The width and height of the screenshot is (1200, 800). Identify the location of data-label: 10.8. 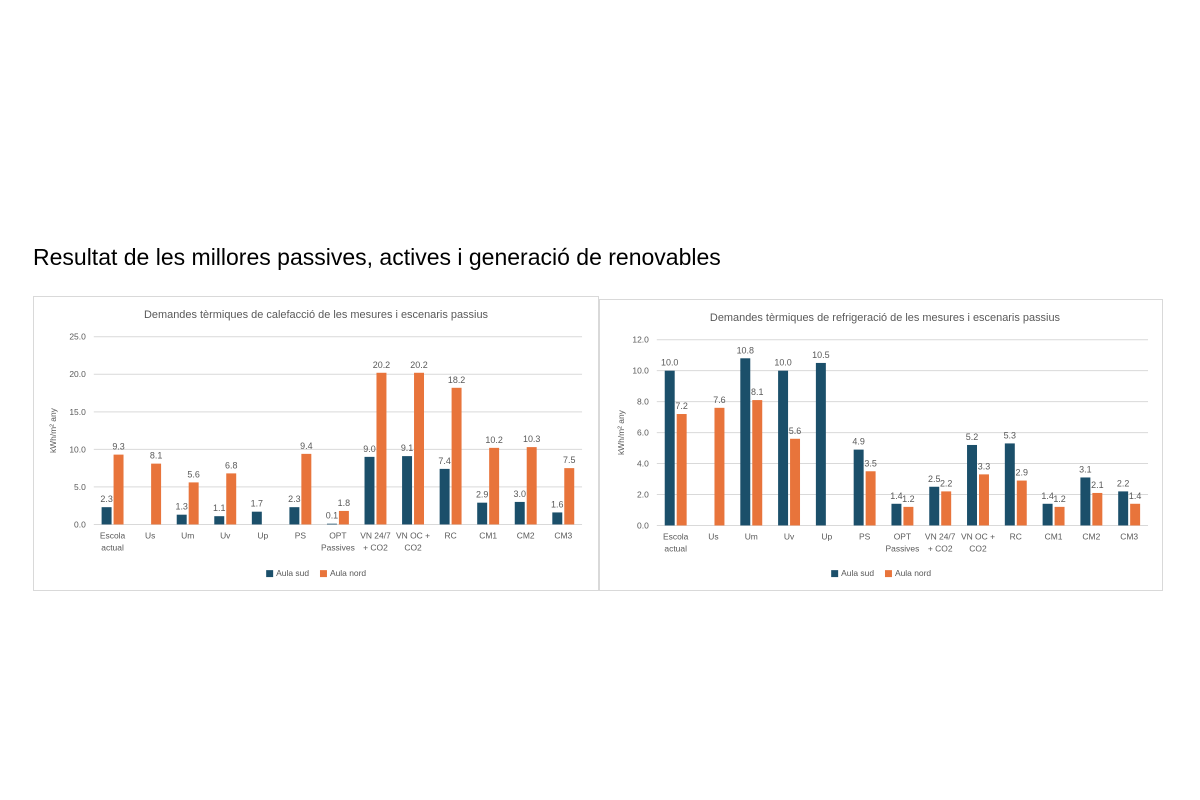
(745, 350).